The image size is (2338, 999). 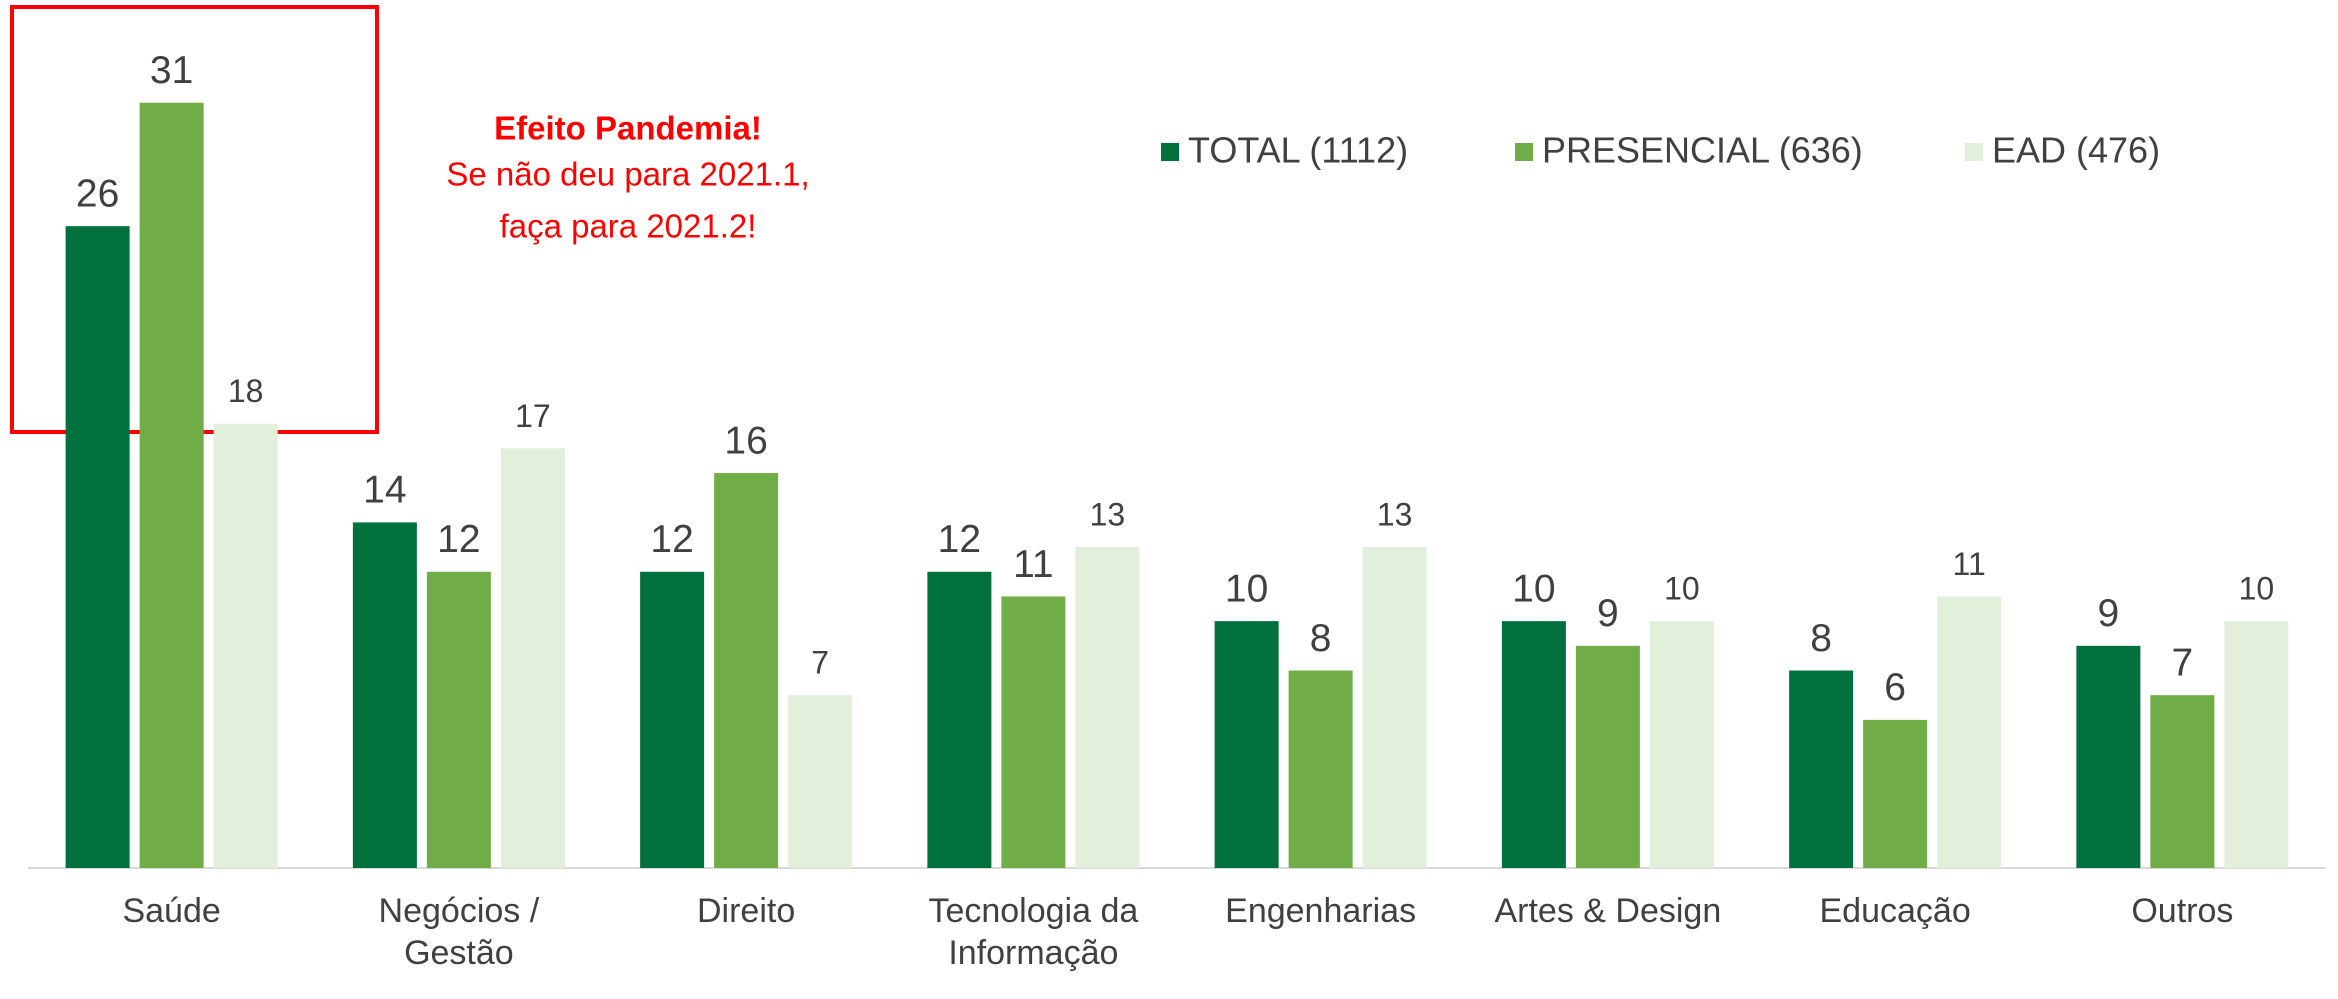 I want to click on x-tick-label: Direito, so click(x=746, y=911).